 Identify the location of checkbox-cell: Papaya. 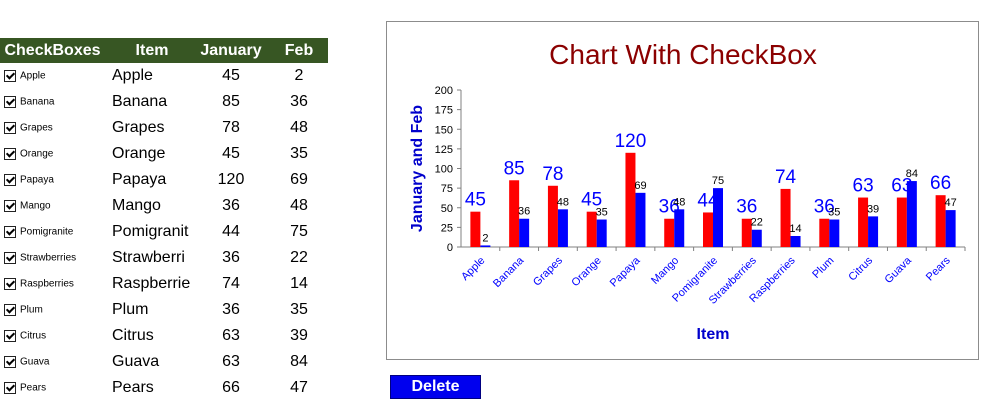
(52, 180).